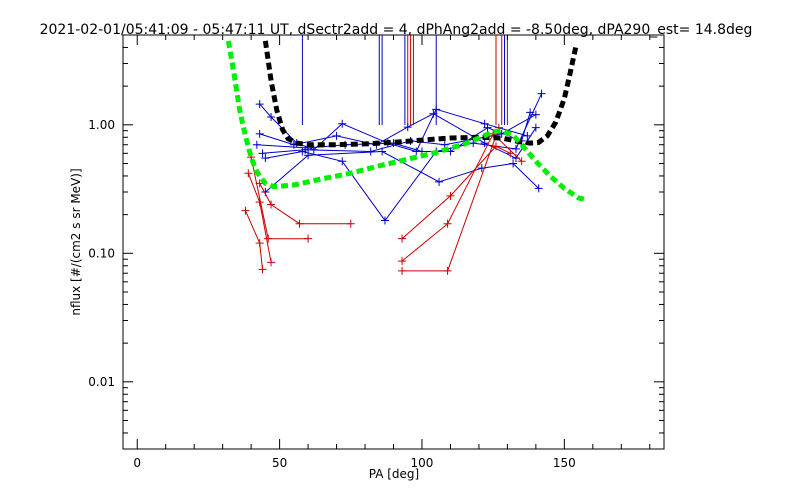  What do you see at coordinates (404, 80) in the screenshot?
I see `vertical-markers` at bounding box center [404, 80].